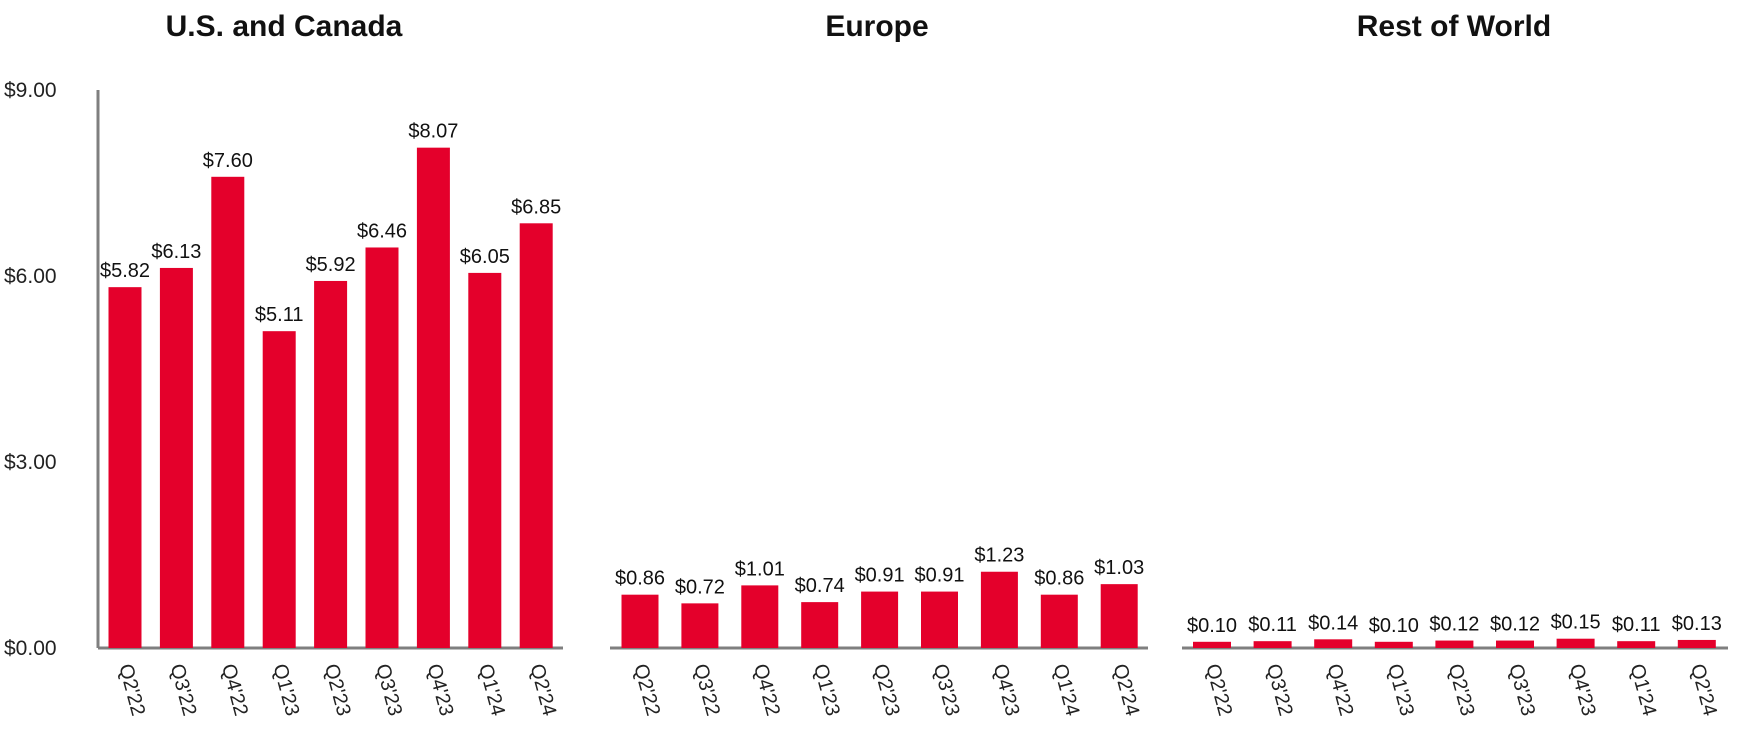 The image size is (1738, 741). Describe the element at coordinates (176, 252) in the screenshot. I see `data-label: $6.13` at that location.